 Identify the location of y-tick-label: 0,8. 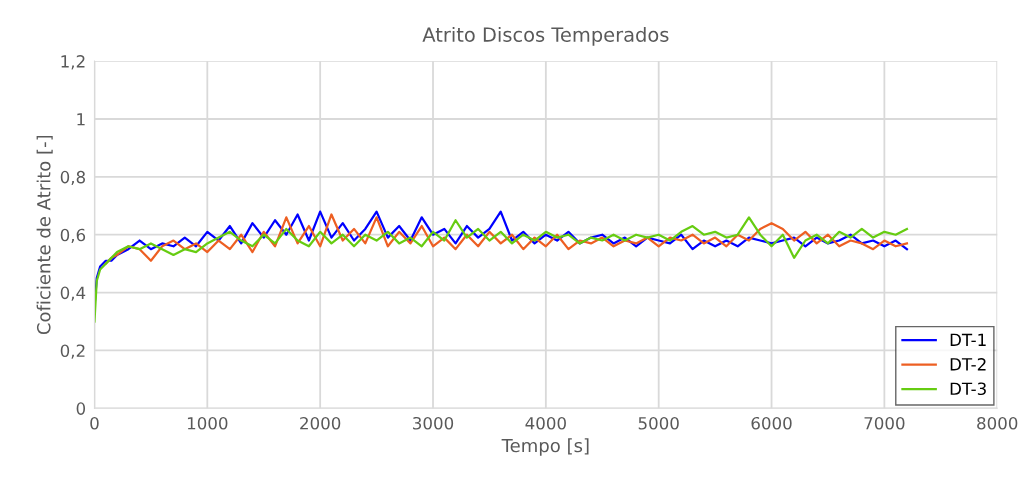
(73, 178).